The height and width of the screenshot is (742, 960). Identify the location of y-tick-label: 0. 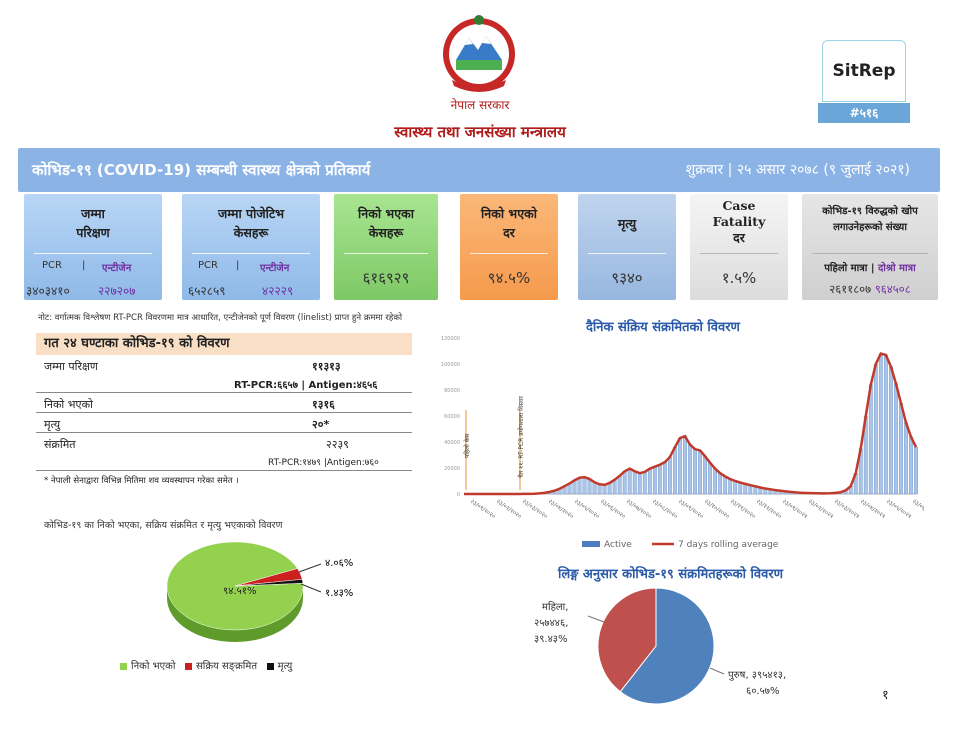
(458, 495).